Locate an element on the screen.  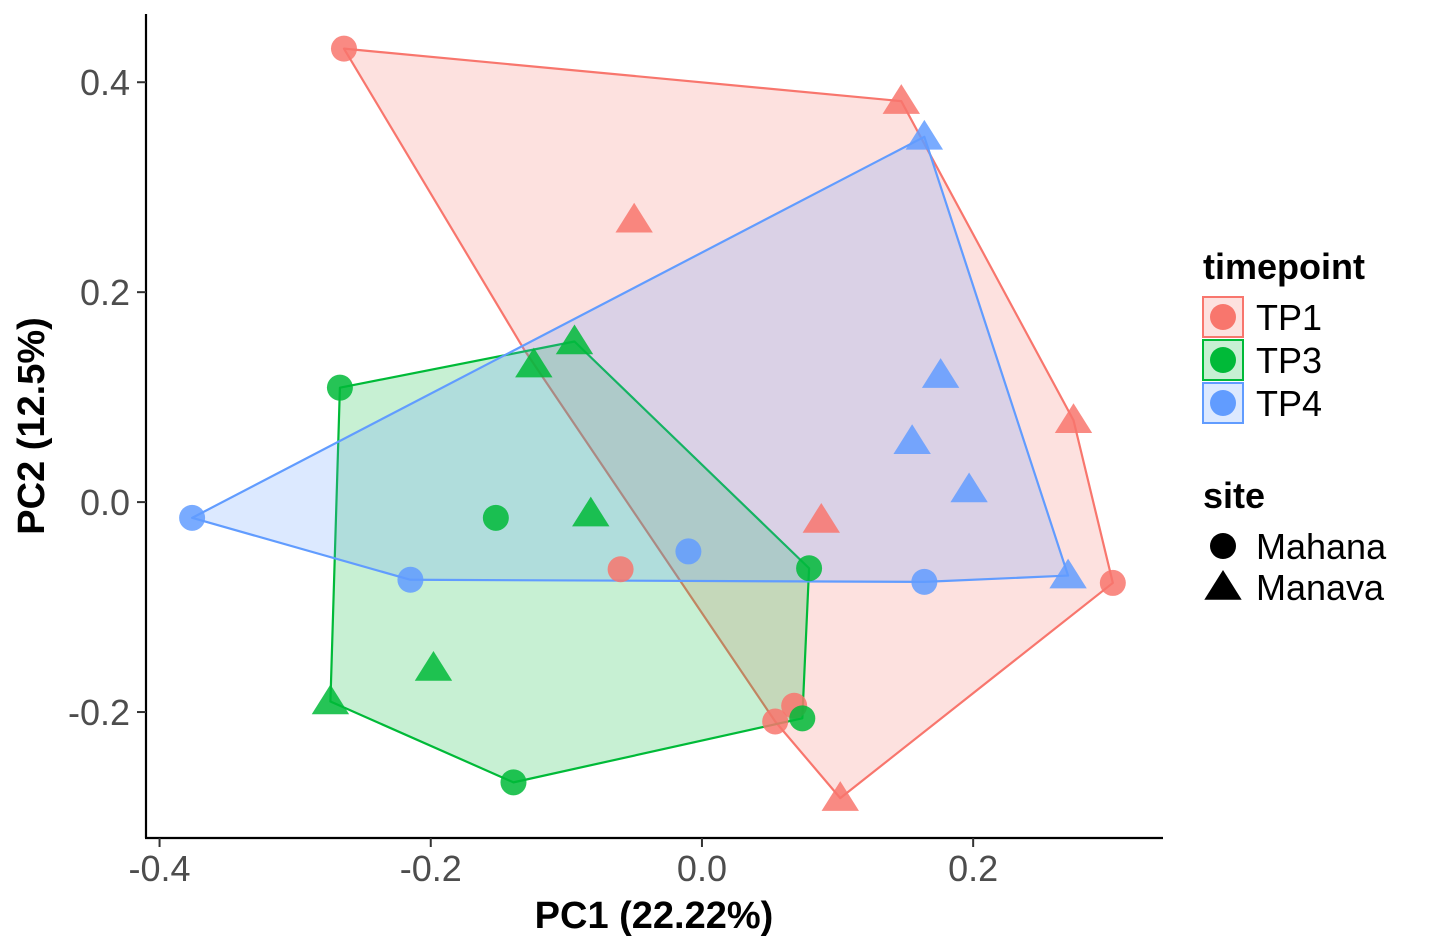
y-tick-label: 0.2 is located at coordinates (105, 292).